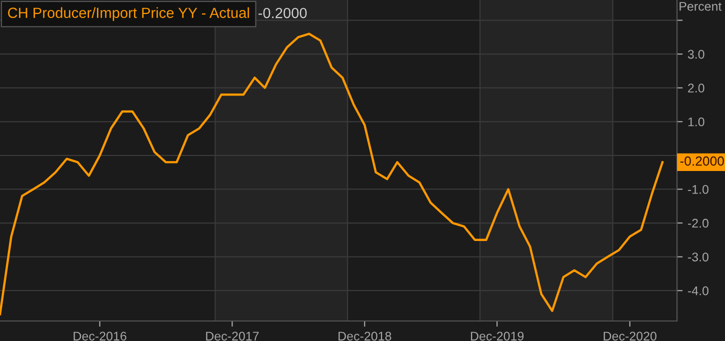 The width and height of the screenshot is (725, 341). Describe the element at coordinates (100, 336) in the screenshot. I see `x-tick-label: Dec-2016` at that location.